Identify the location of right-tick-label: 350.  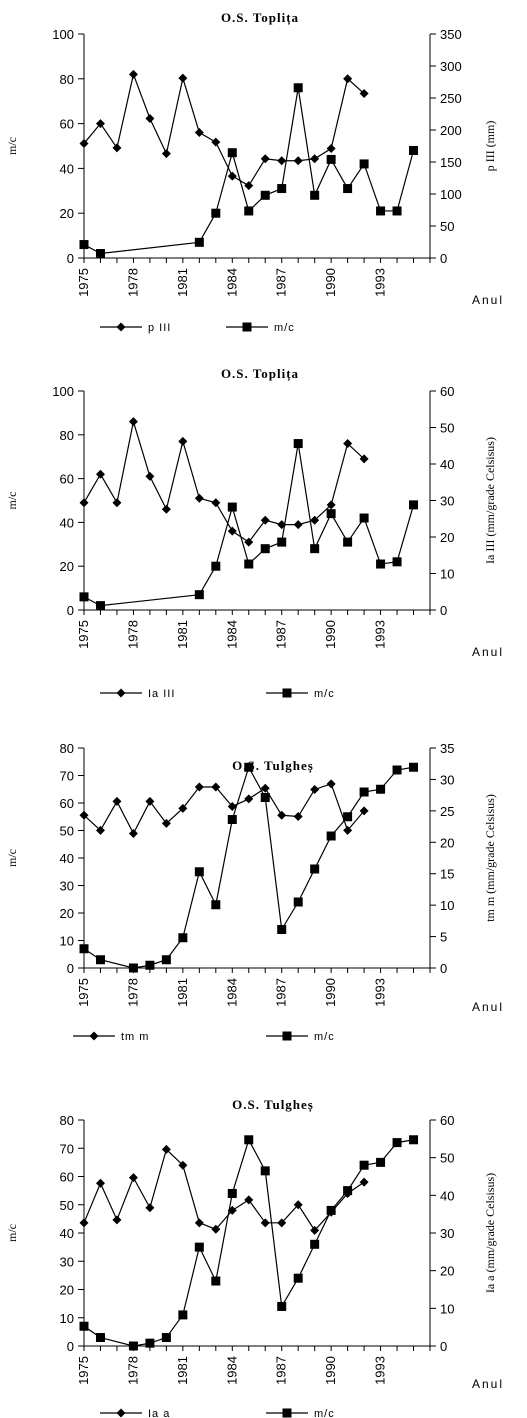
(451, 34).